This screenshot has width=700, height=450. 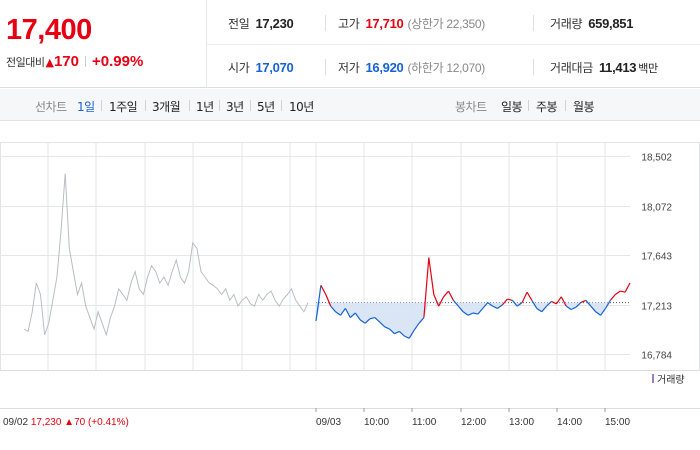 What do you see at coordinates (569, 422) in the screenshot?
I see `x-tick-label: 14:00` at bounding box center [569, 422].